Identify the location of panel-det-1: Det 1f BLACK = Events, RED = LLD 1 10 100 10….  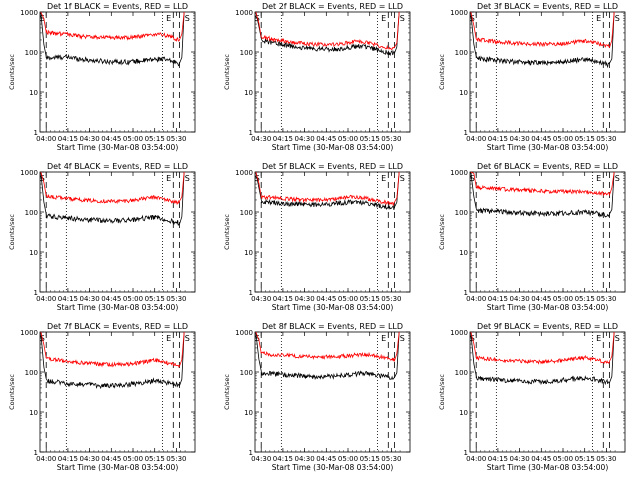
(102, 77).